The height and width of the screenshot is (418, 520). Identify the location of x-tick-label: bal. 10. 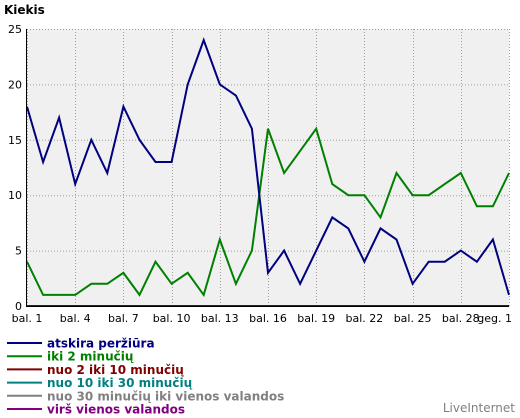
(172, 318).